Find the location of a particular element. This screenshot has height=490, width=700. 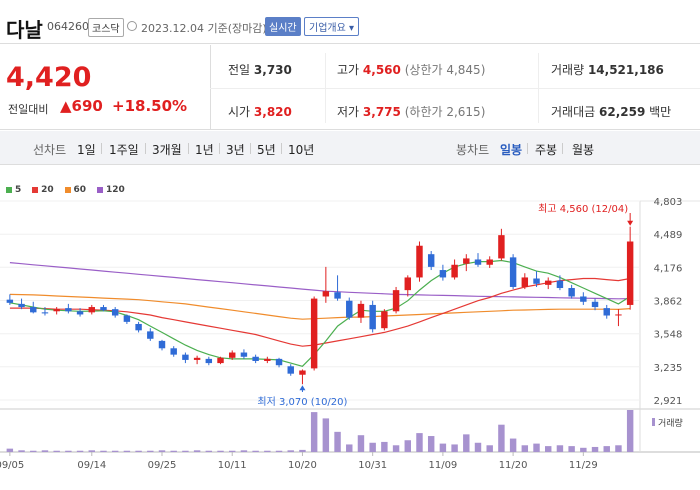

ma20-line is located at coordinates (320, 312).